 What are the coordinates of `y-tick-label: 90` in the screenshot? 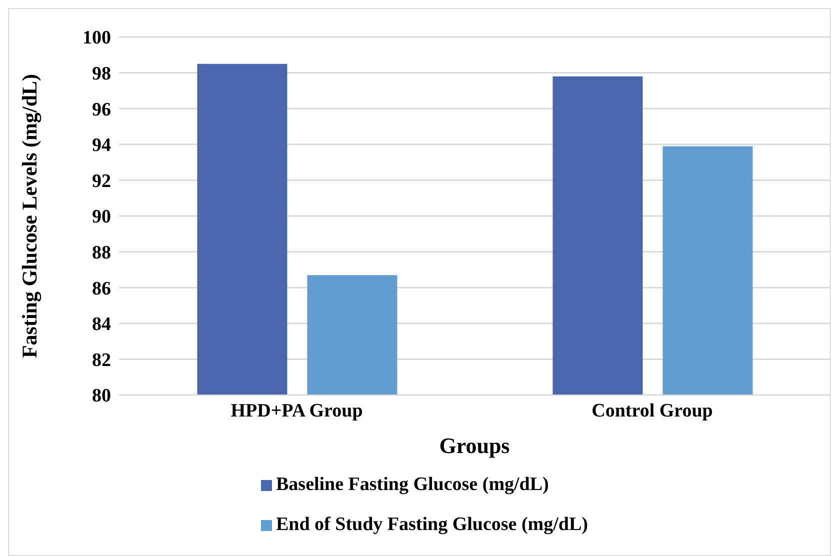 It's located at (101, 217).